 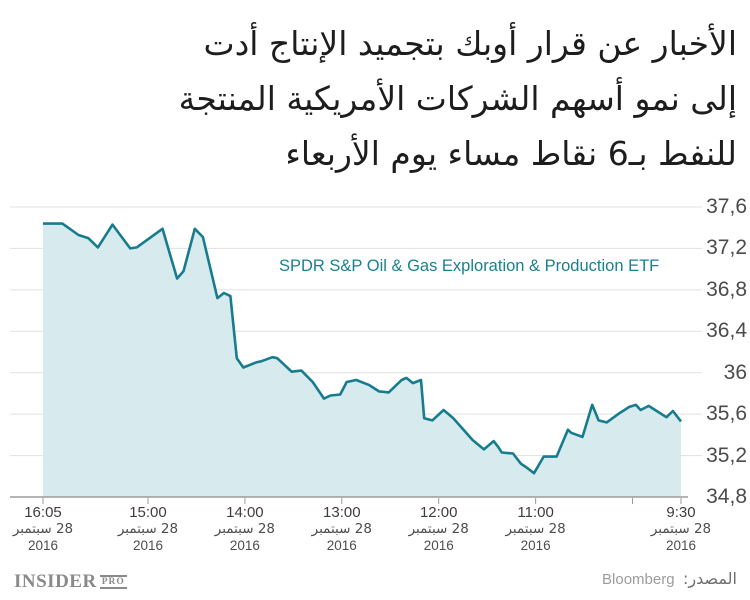 What do you see at coordinates (113, 582) in the screenshot?
I see `insider-pro-badge: PRO` at bounding box center [113, 582].